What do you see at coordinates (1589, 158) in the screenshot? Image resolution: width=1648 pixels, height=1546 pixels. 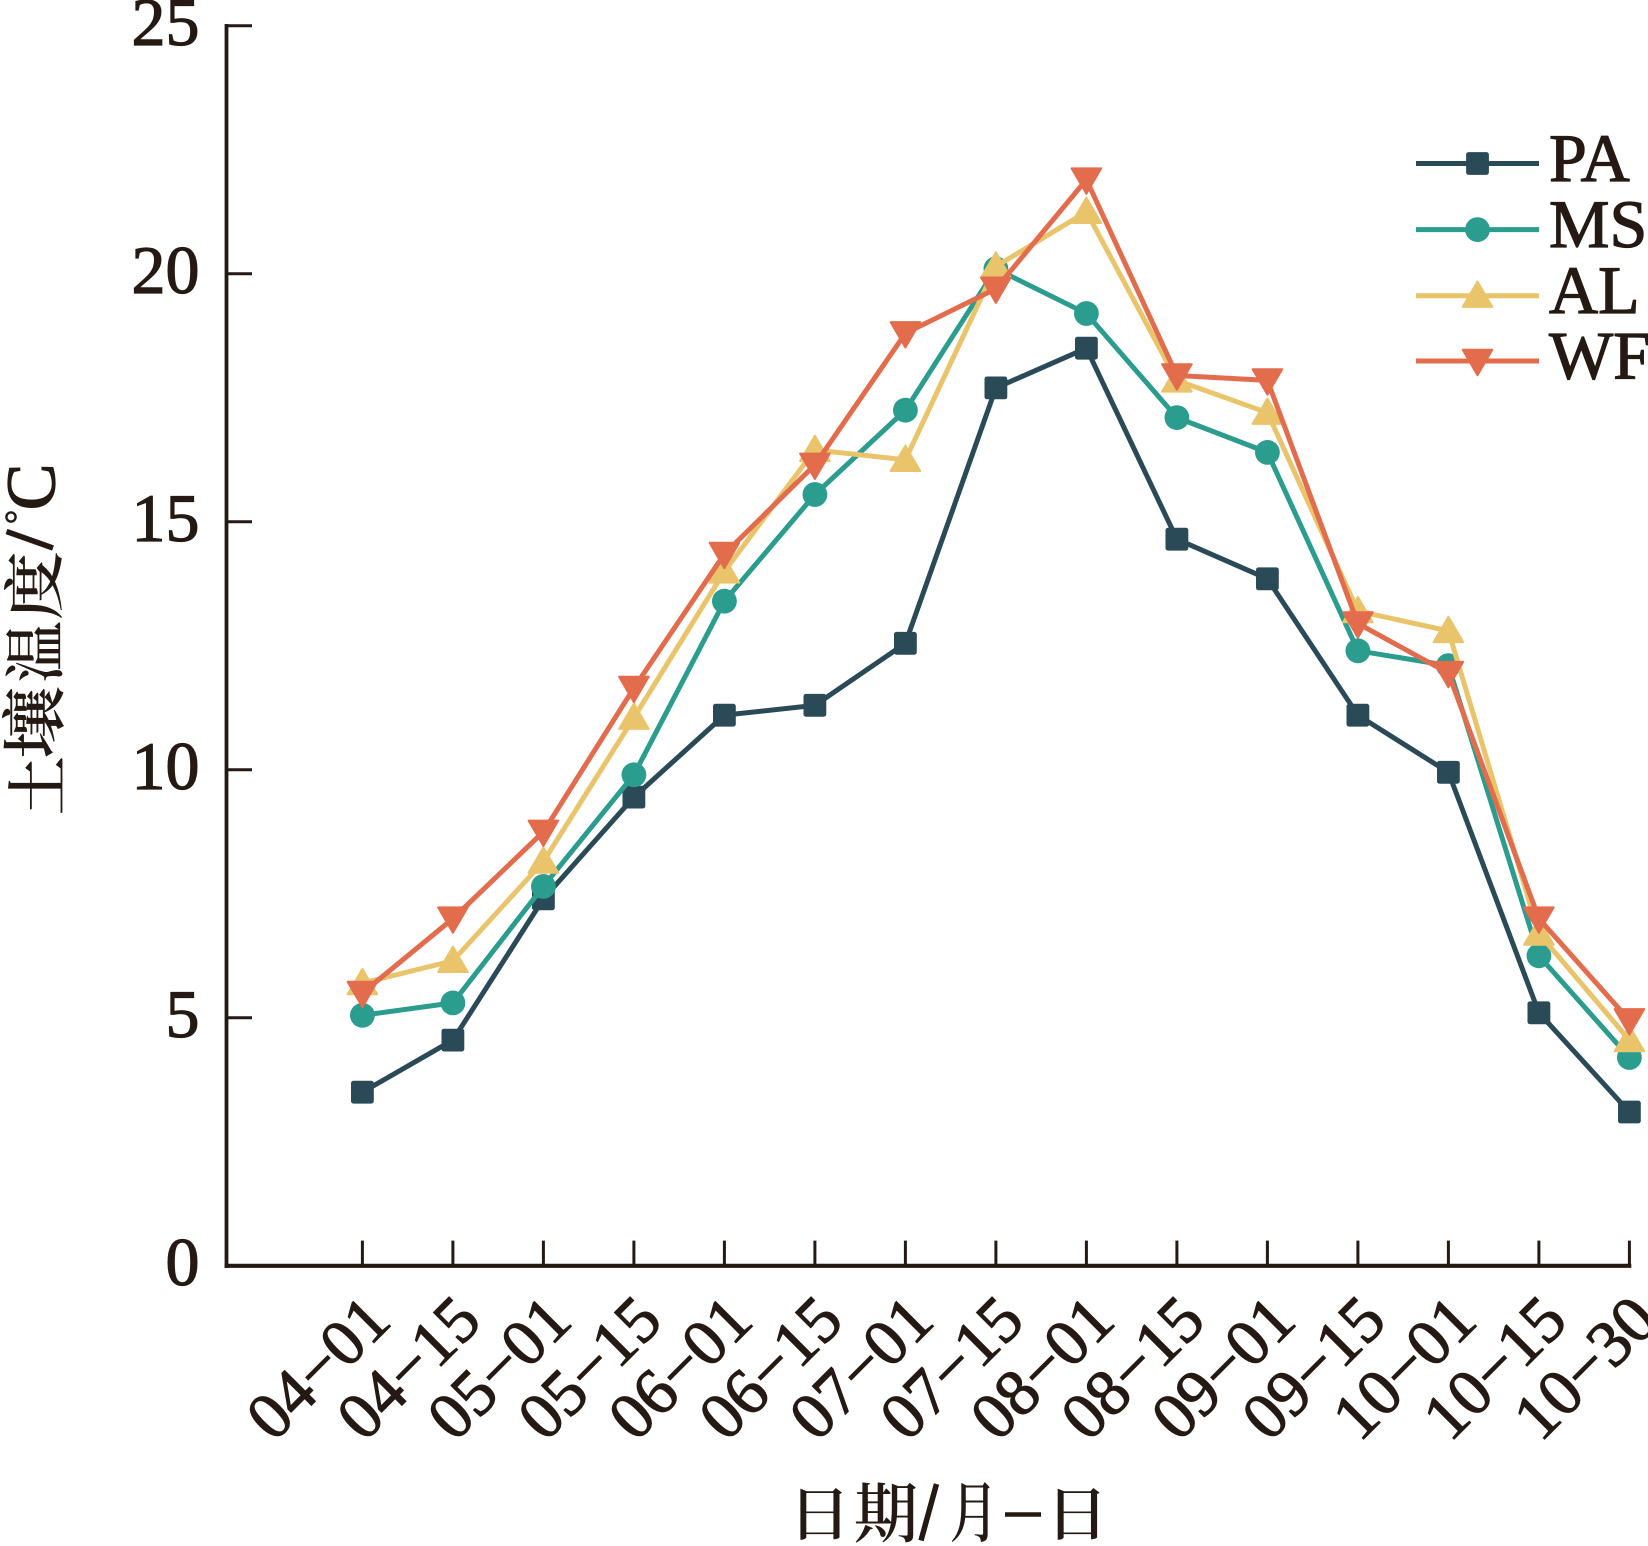 I see `svg-text: PA` at bounding box center [1589, 158].